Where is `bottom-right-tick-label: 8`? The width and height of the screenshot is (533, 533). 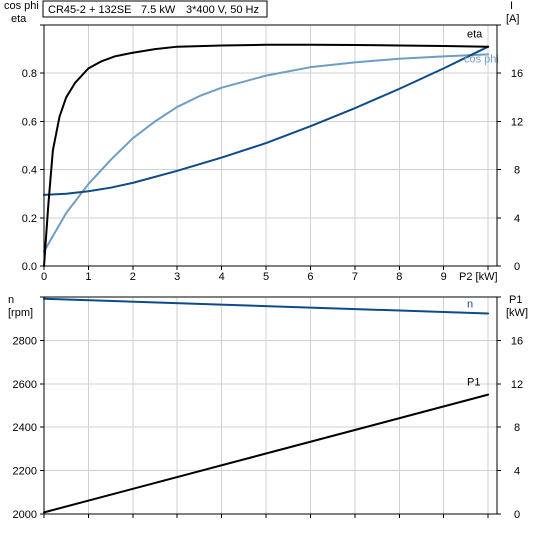
bottom-right-tick-label: 8 is located at coordinates (517, 428).